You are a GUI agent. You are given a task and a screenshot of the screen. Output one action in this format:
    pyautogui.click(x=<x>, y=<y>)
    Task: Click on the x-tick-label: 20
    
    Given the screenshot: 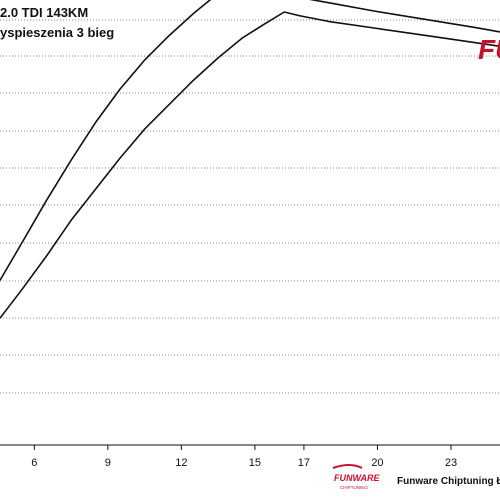 What is the action you would take?
    pyautogui.click(x=377, y=463)
    